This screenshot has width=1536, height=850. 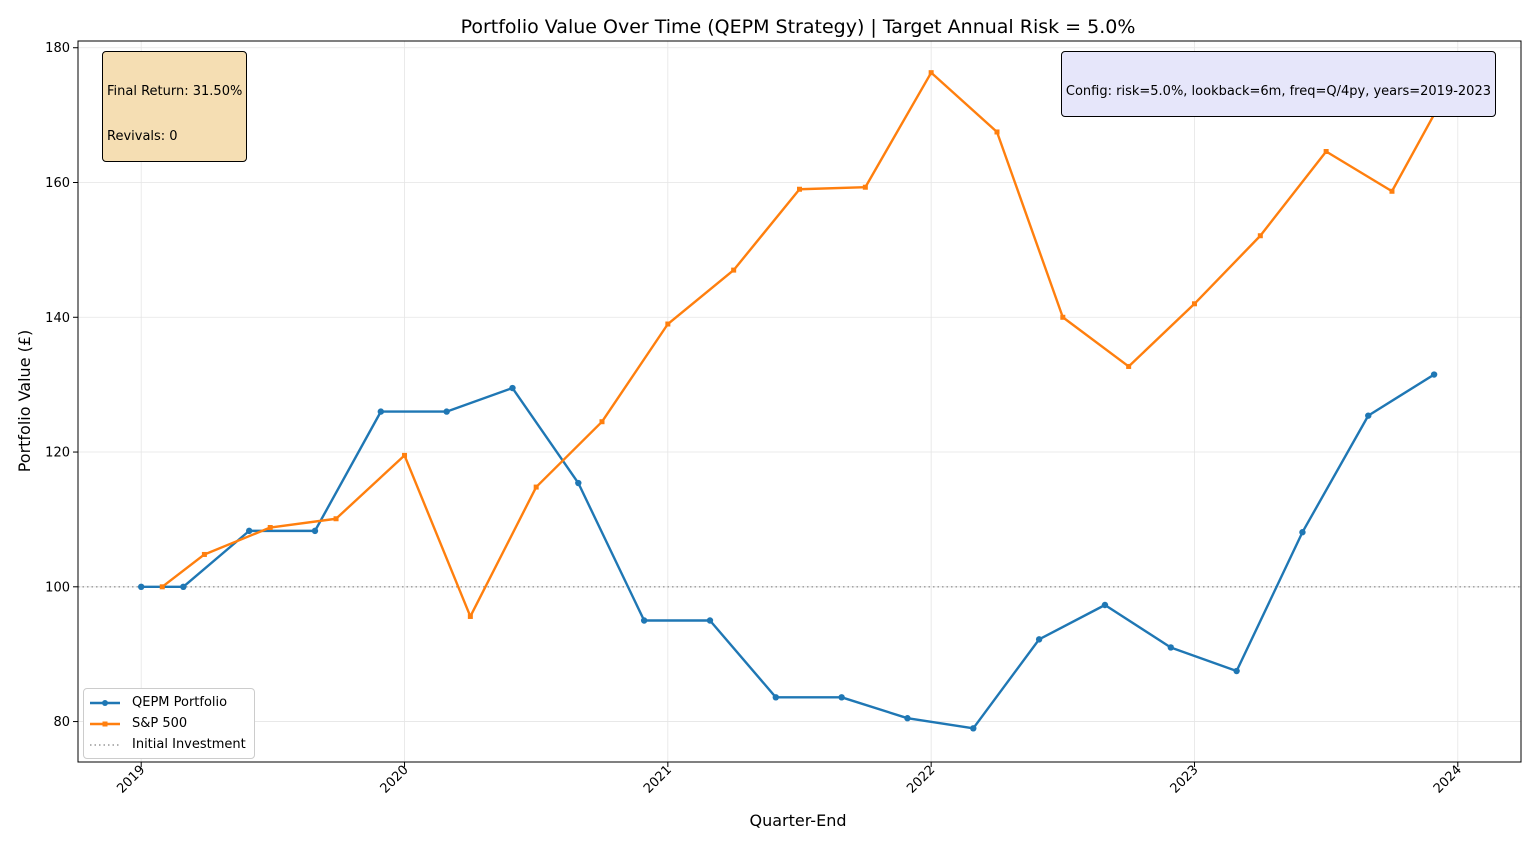 What do you see at coordinates (105, 703) in the screenshot?
I see `legend-swatch-qepm-icon` at bounding box center [105, 703].